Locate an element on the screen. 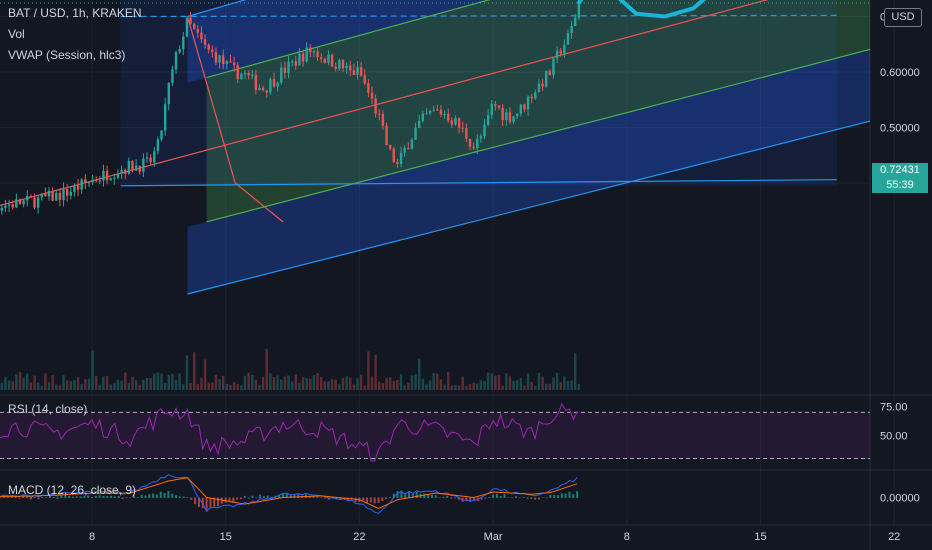  signal-line is located at coordinates (289, 493).